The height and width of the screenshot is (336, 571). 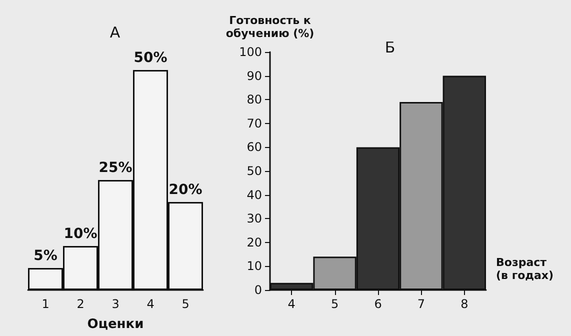 What do you see at coordinates (115, 168) in the screenshot?
I see `data-label: 25%` at bounding box center [115, 168].